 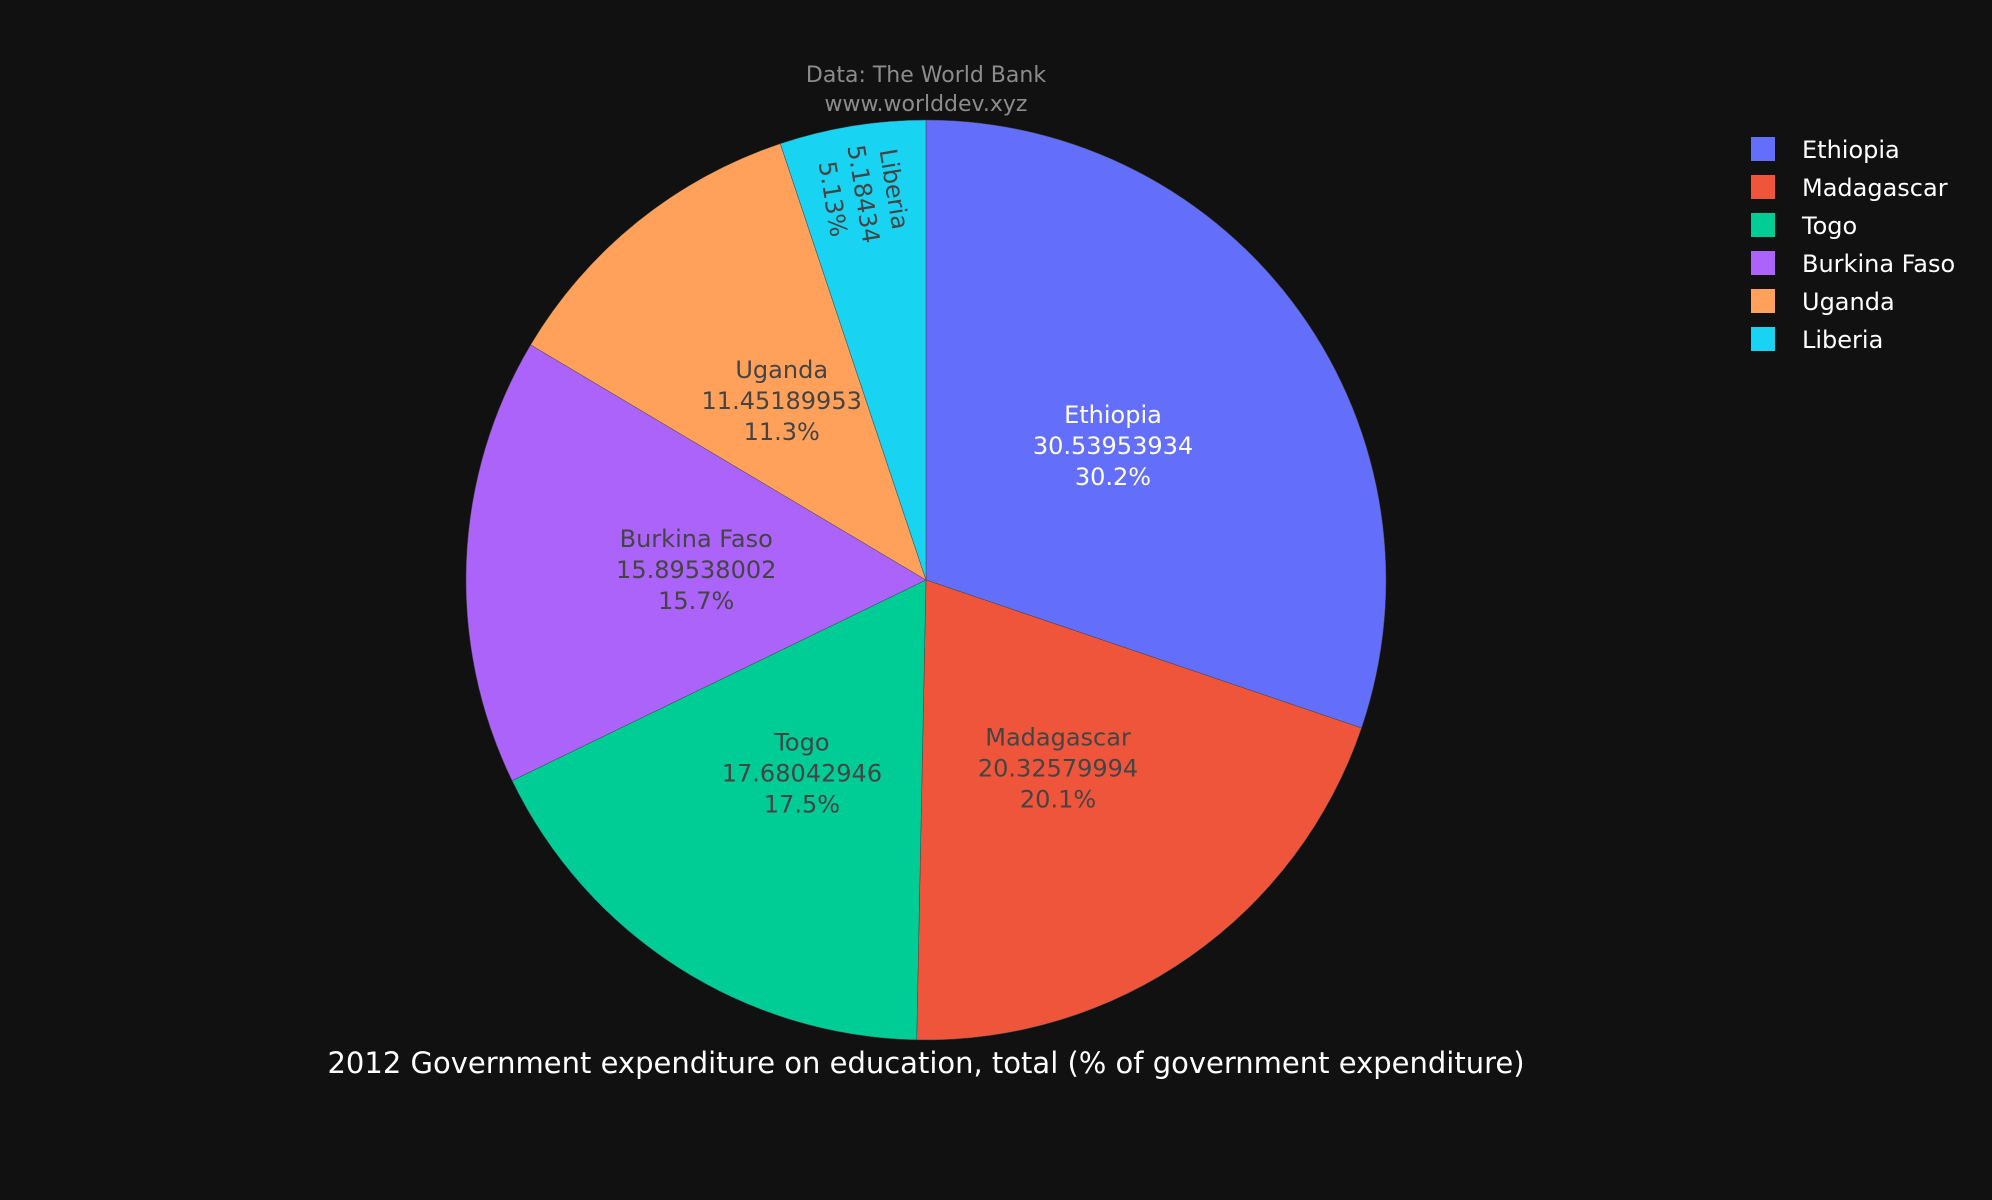 What do you see at coordinates (1851, 150) in the screenshot?
I see `legend-label-ethiopia: Ethiopia` at bounding box center [1851, 150].